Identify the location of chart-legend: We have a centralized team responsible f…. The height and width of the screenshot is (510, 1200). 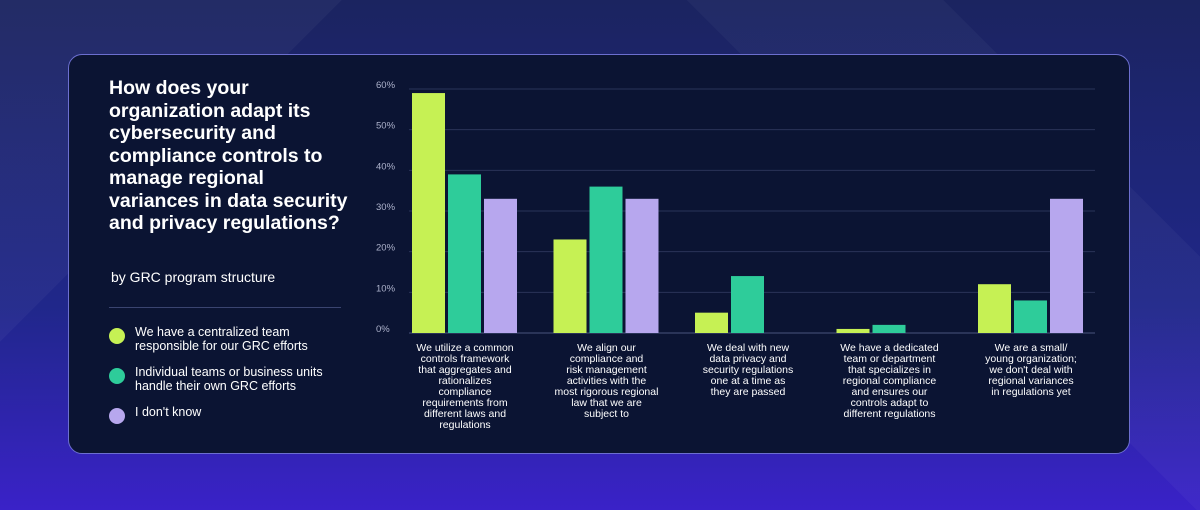
(229, 383).